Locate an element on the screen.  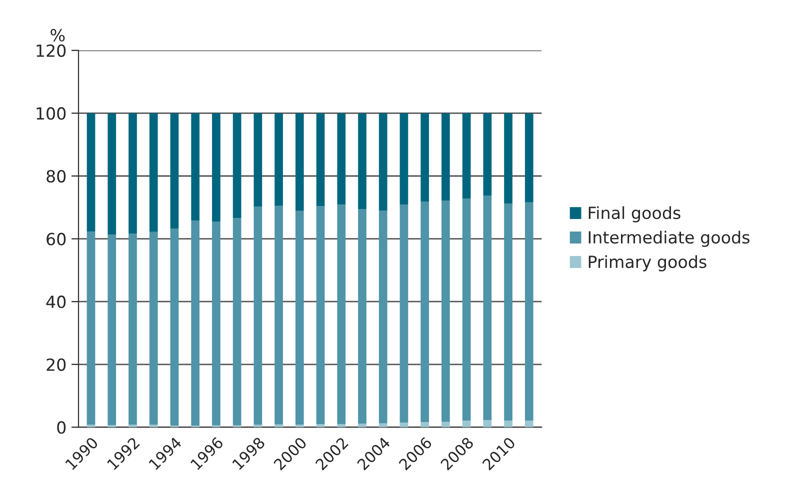
y-tick-label: 100 is located at coordinates (51, 113).